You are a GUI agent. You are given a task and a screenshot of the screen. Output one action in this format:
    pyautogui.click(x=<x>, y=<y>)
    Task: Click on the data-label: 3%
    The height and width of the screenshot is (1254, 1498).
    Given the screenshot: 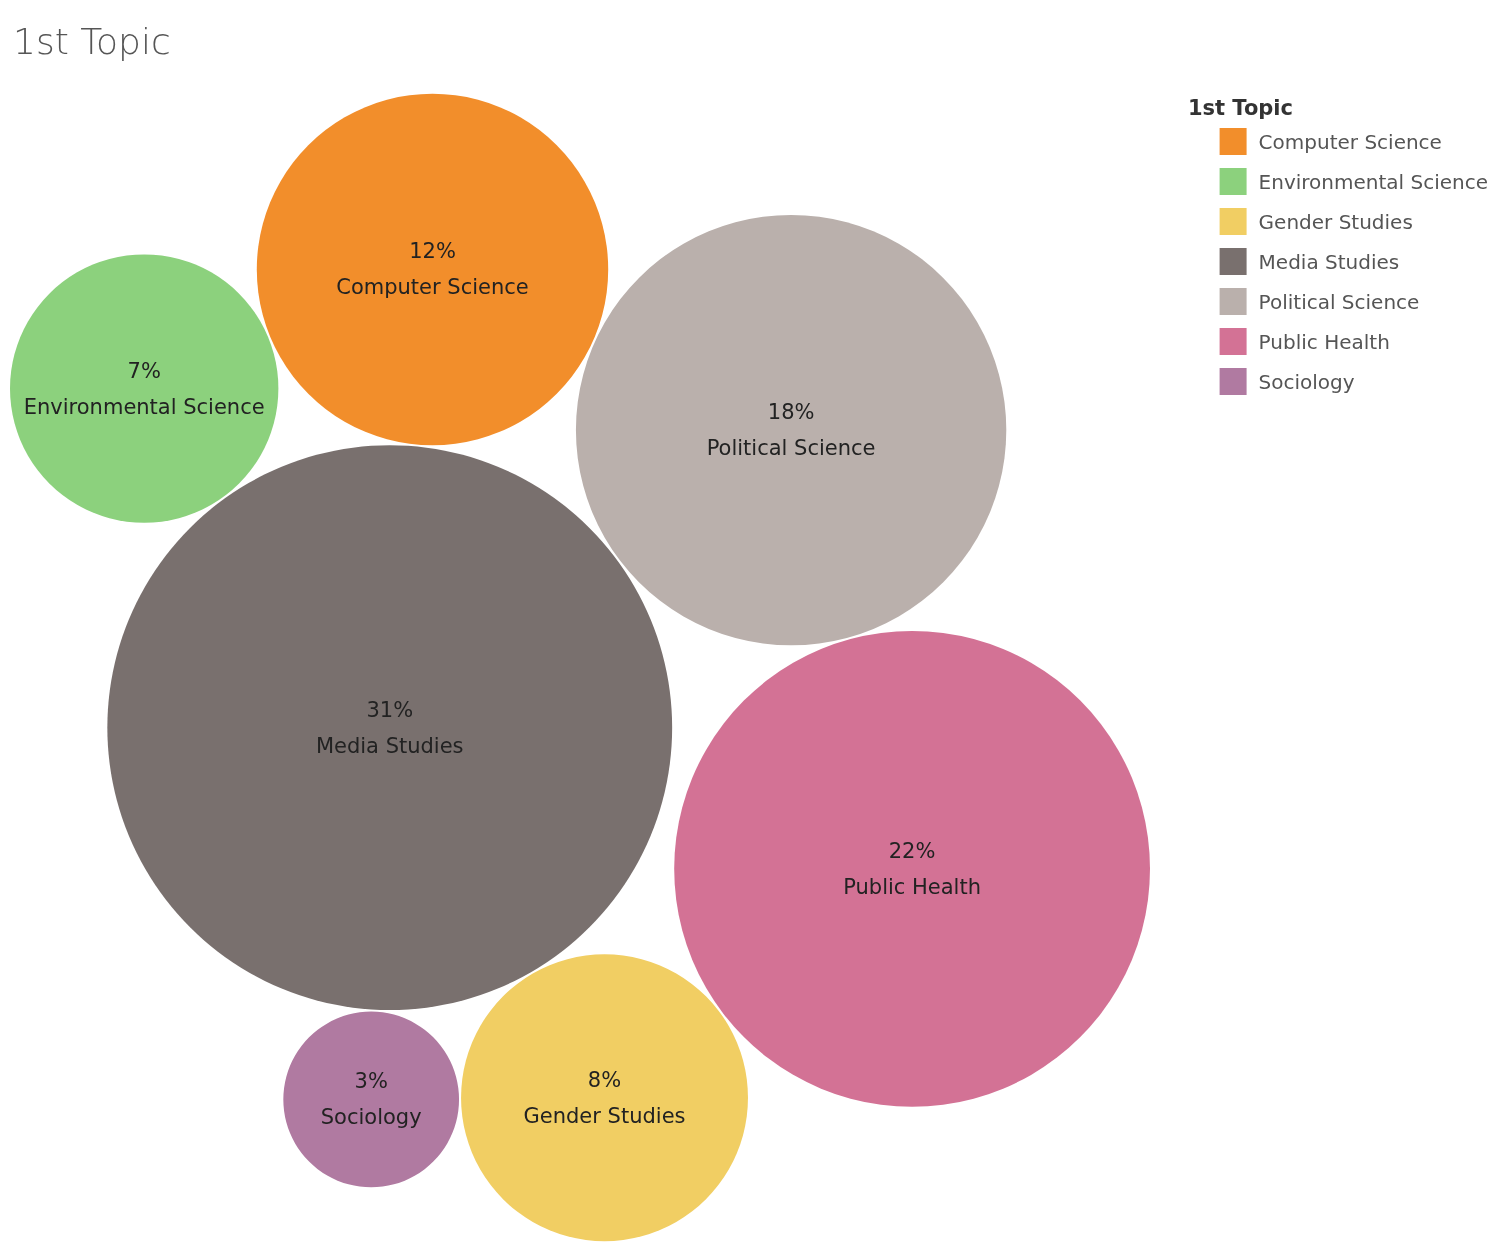 What is the action you would take?
    pyautogui.click(x=371, y=1081)
    